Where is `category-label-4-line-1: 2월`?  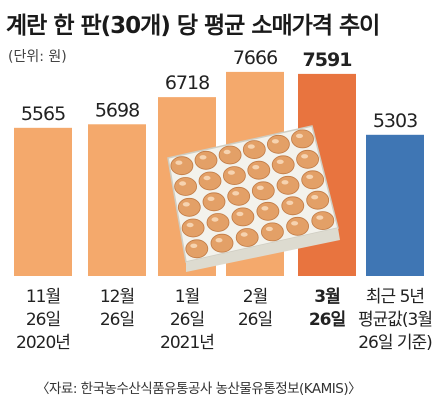 category-label-4-line-1: 2월 is located at coordinates (255, 297).